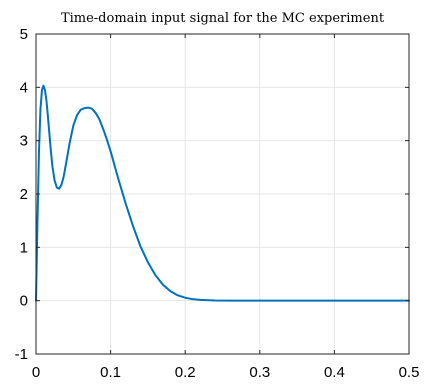 Image resolution: width=425 pixels, height=384 pixels. I want to click on x-tick-label: 0, so click(36, 372).